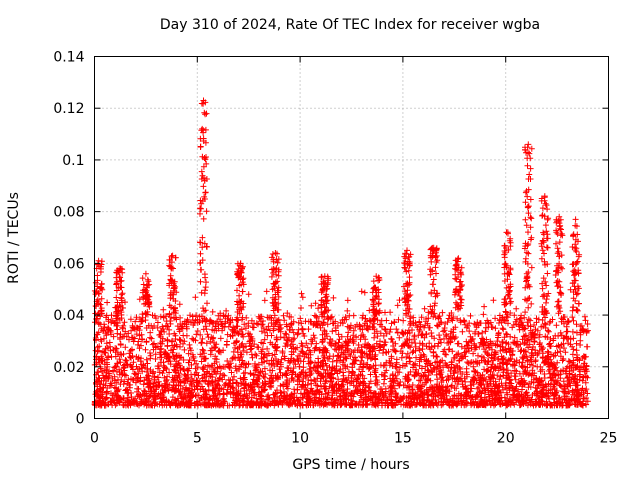 This screenshot has width=640, height=480. What do you see at coordinates (68, 264) in the screenshot?
I see `y-tick-label: 0.06` at bounding box center [68, 264].